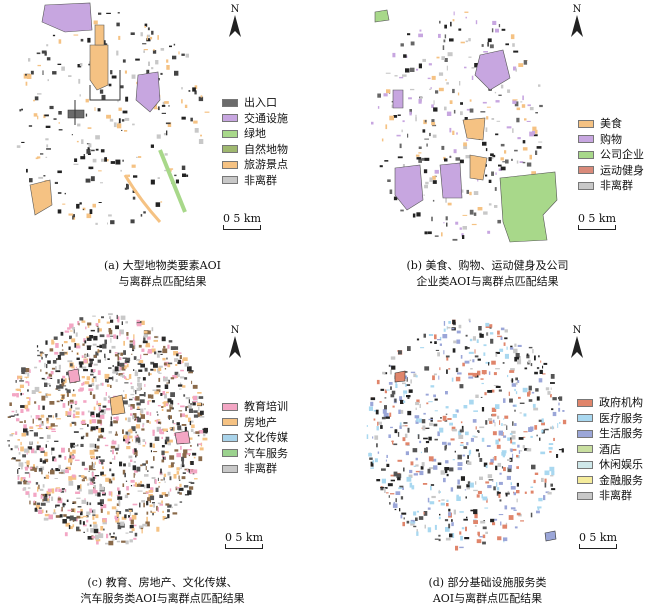 Image resolution: width=650 pixels, height=607 pixels. Describe the element at coordinates (610, 403) in the screenshot. I see `legend-item: 政府机构` at that location.